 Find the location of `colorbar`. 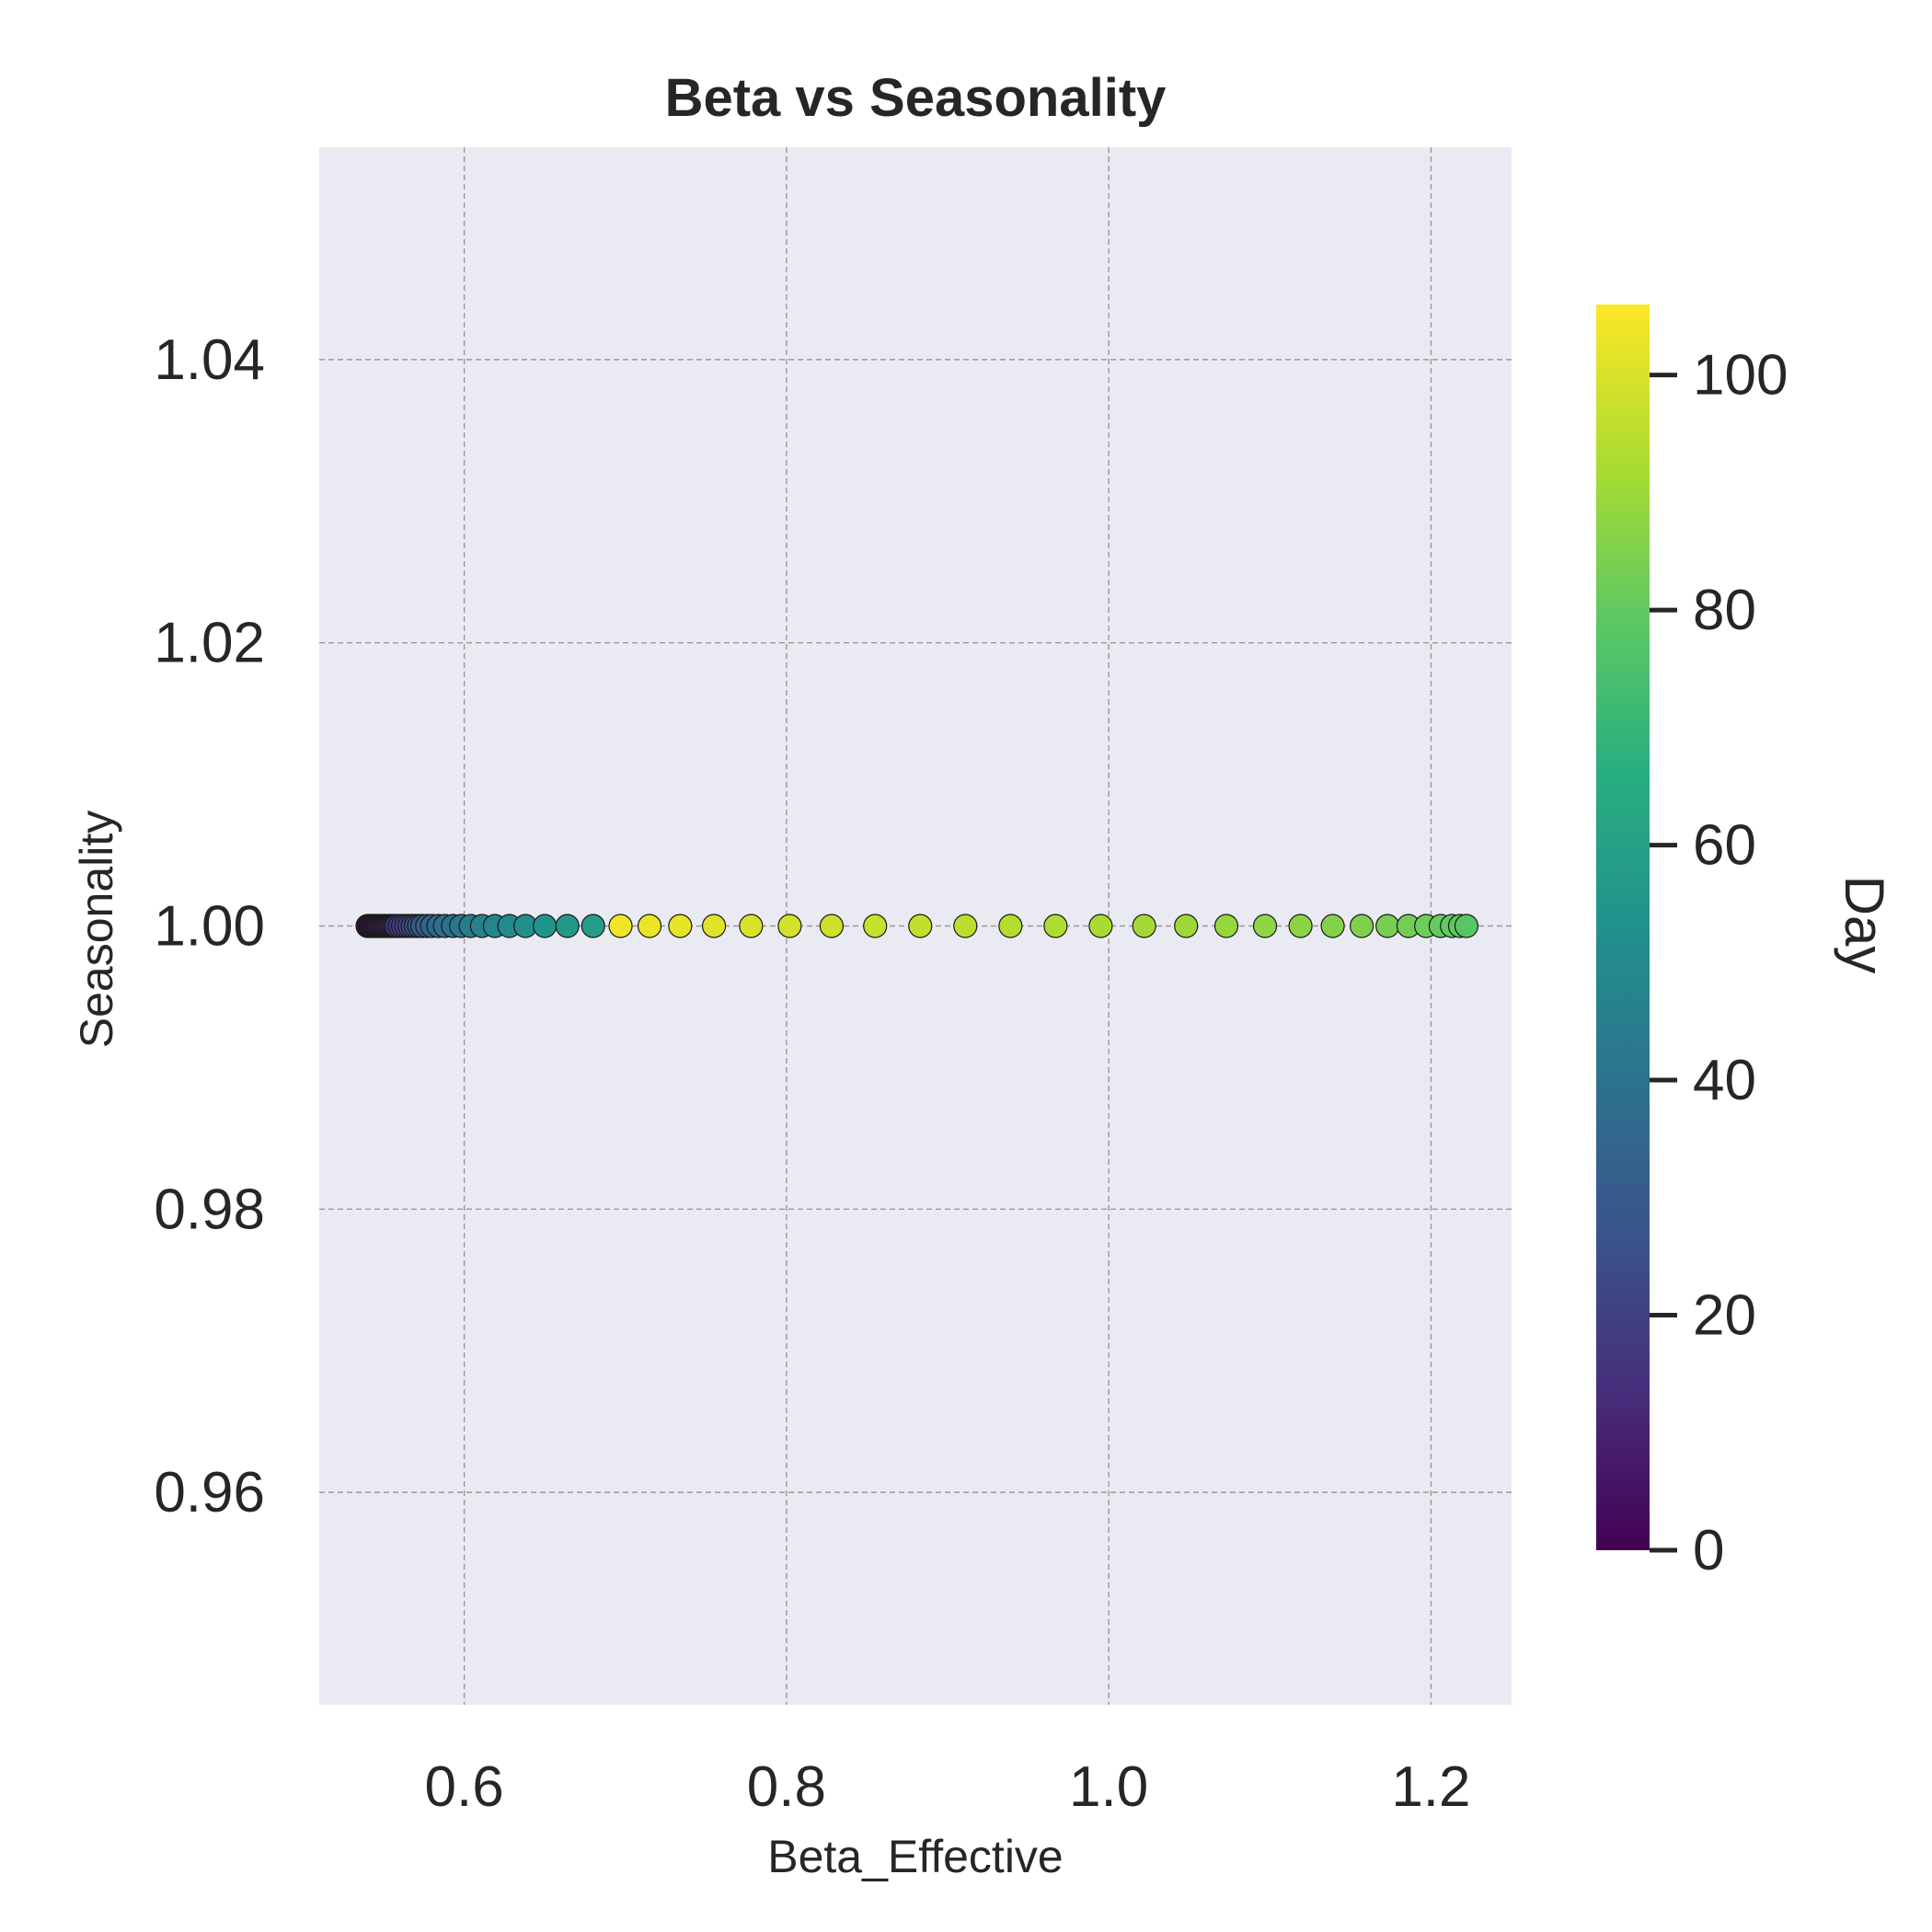

colorbar is located at coordinates (1623, 927).